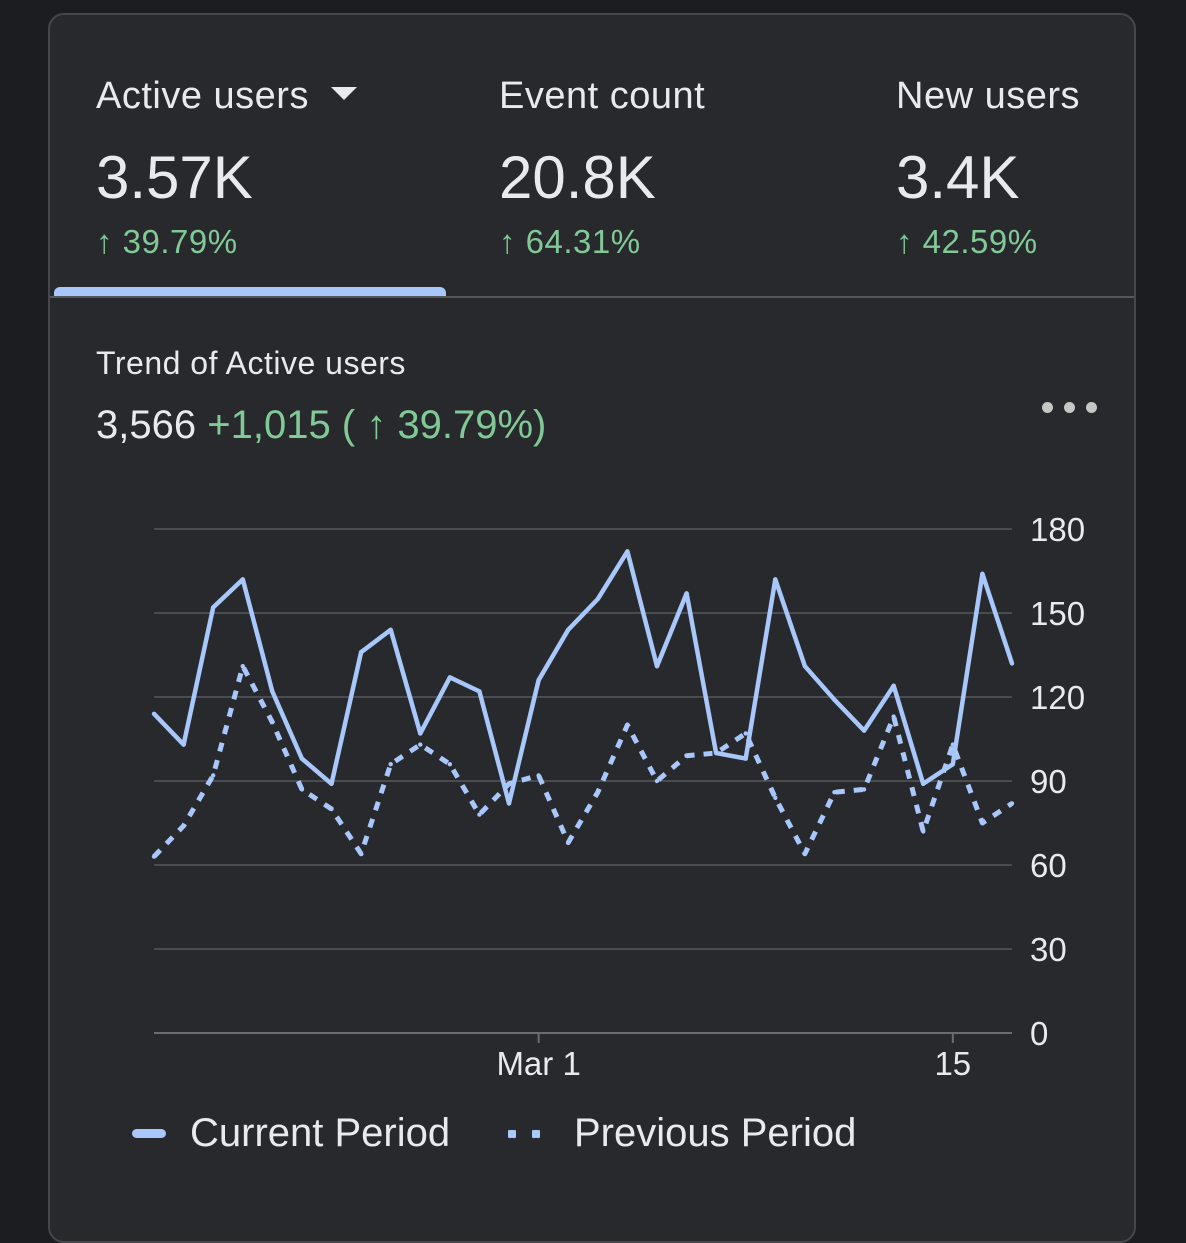 This screenshot has width=1186, height=1243. What do you see at coordinates (1039, 1033) in the screenshot?
I see `y-tick-label: 0` at bounding box center [1039, 1033].